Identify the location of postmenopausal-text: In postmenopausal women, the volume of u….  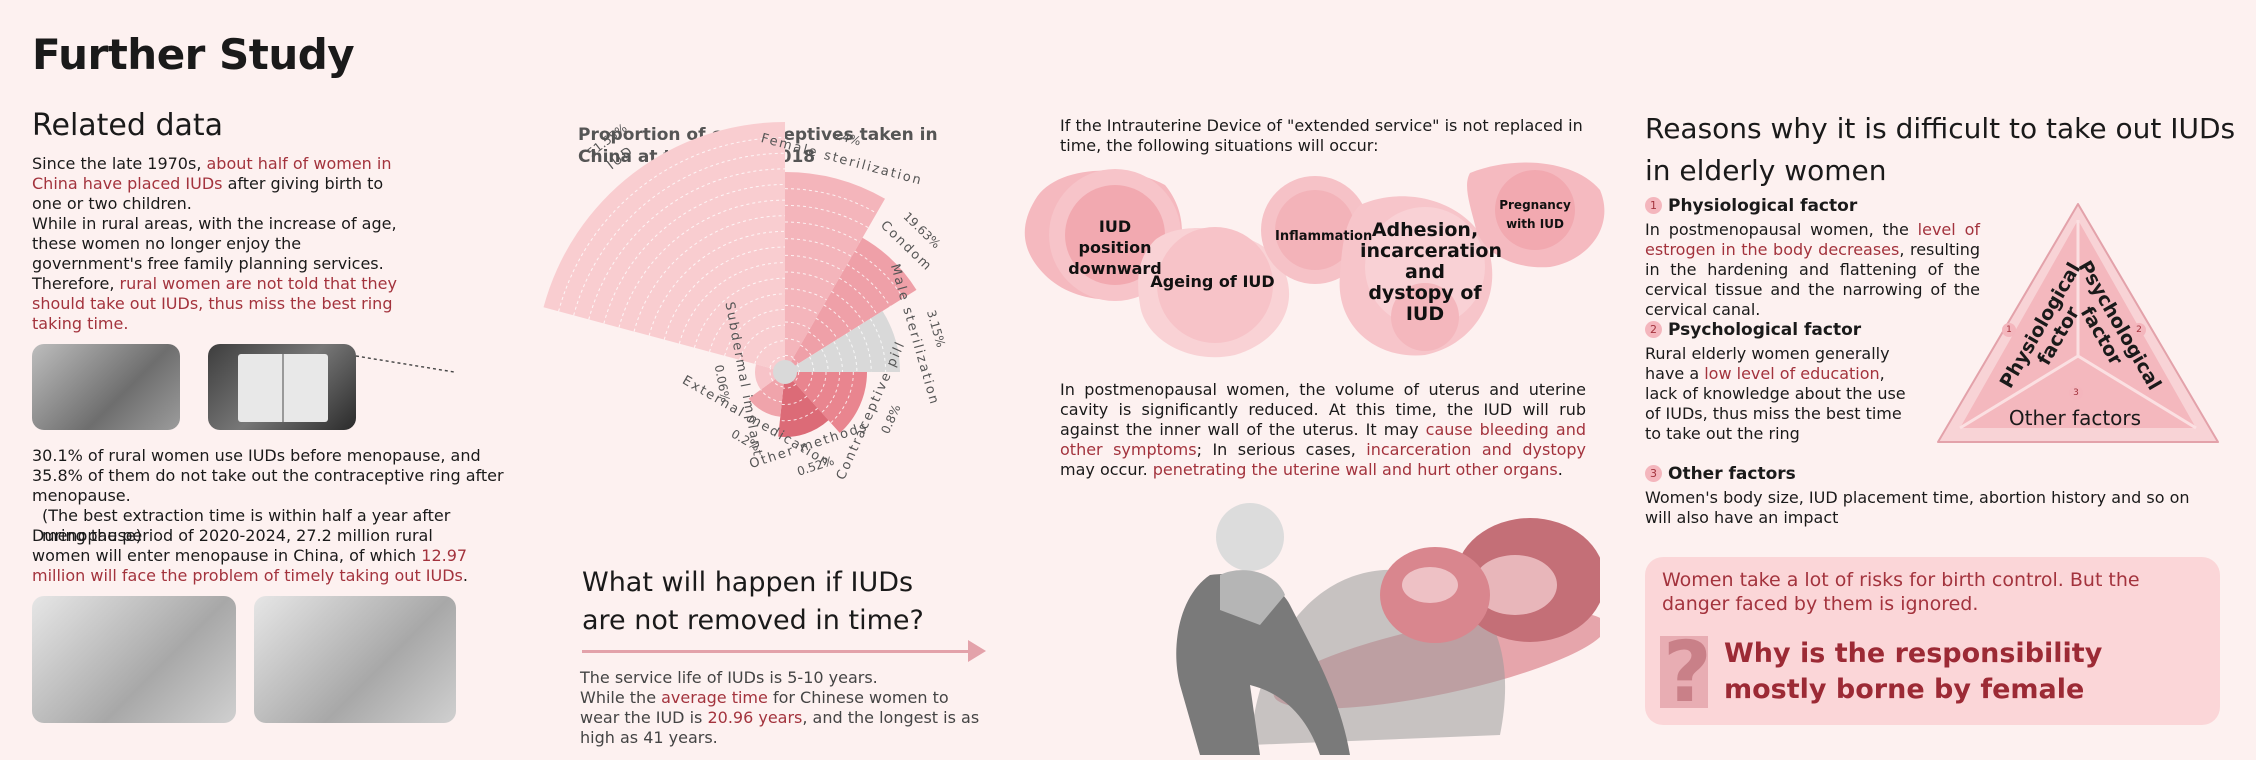
(1323, 429).